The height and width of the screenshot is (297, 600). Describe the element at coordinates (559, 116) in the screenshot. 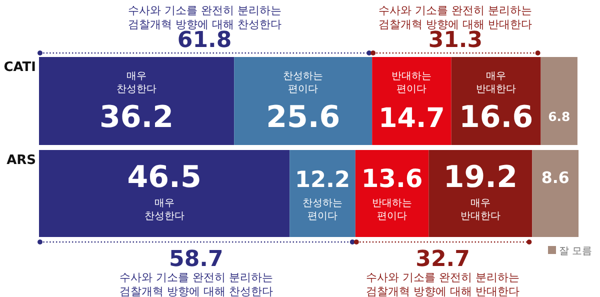

I see `data-label: 6.8` at that location.